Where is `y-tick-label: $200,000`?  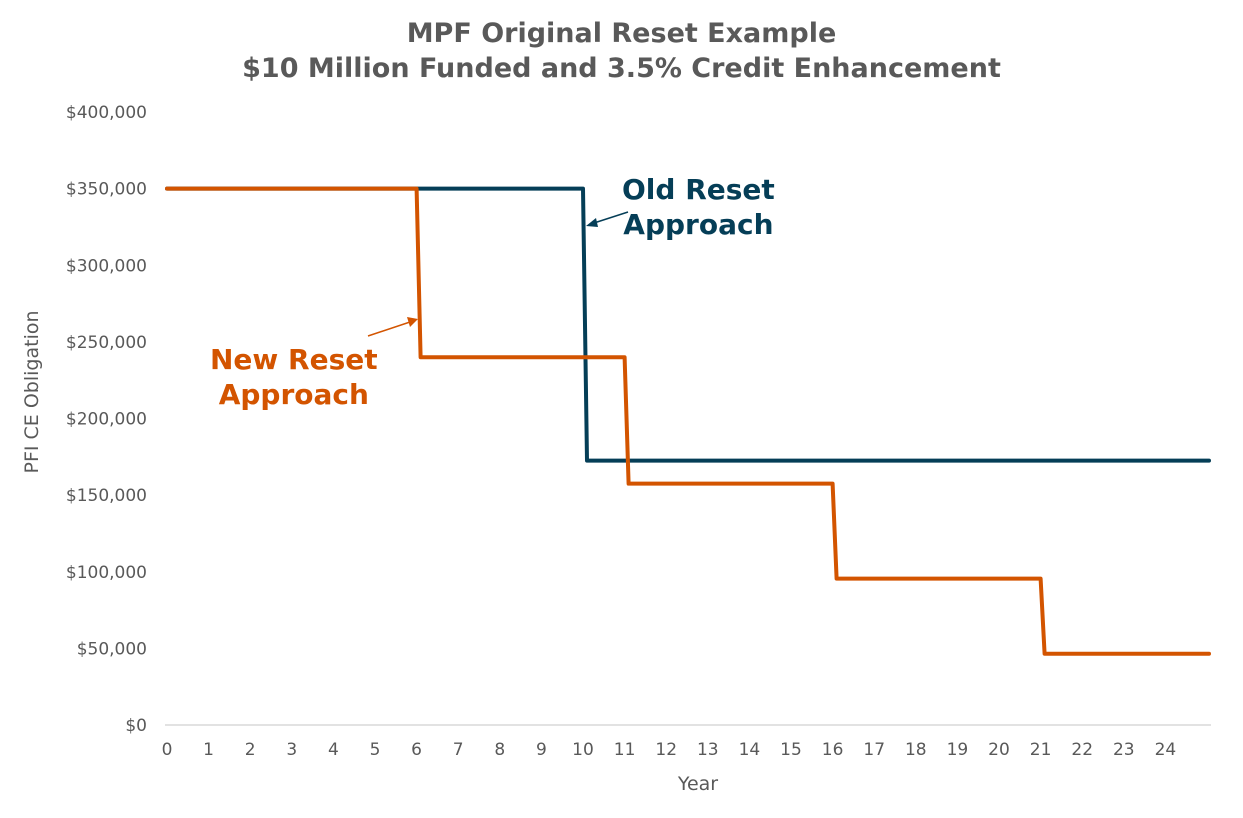 y-tick-label: $200,000 is located at coordinates (106, 420).